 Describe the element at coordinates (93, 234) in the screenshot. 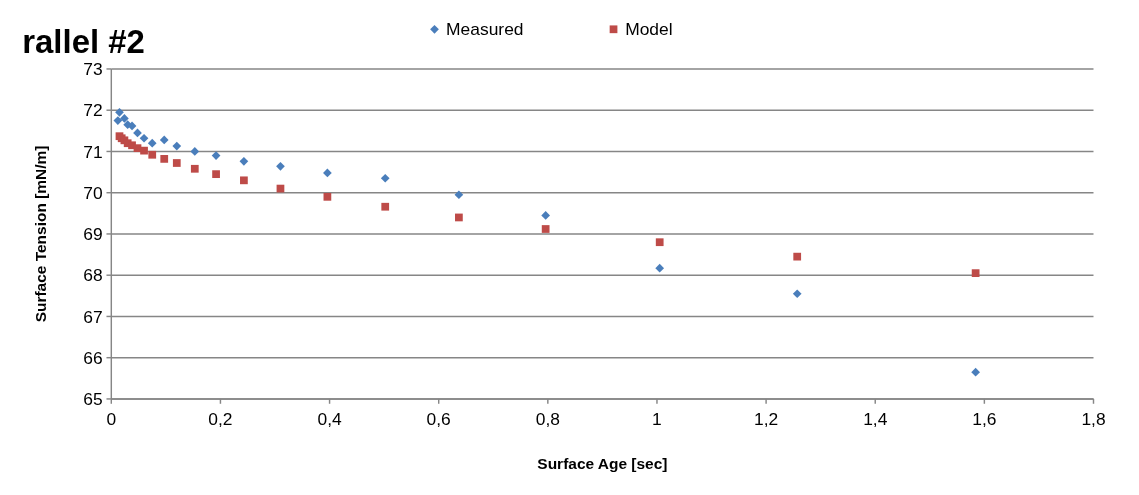

I see `y-tick-label: 69` at that location.